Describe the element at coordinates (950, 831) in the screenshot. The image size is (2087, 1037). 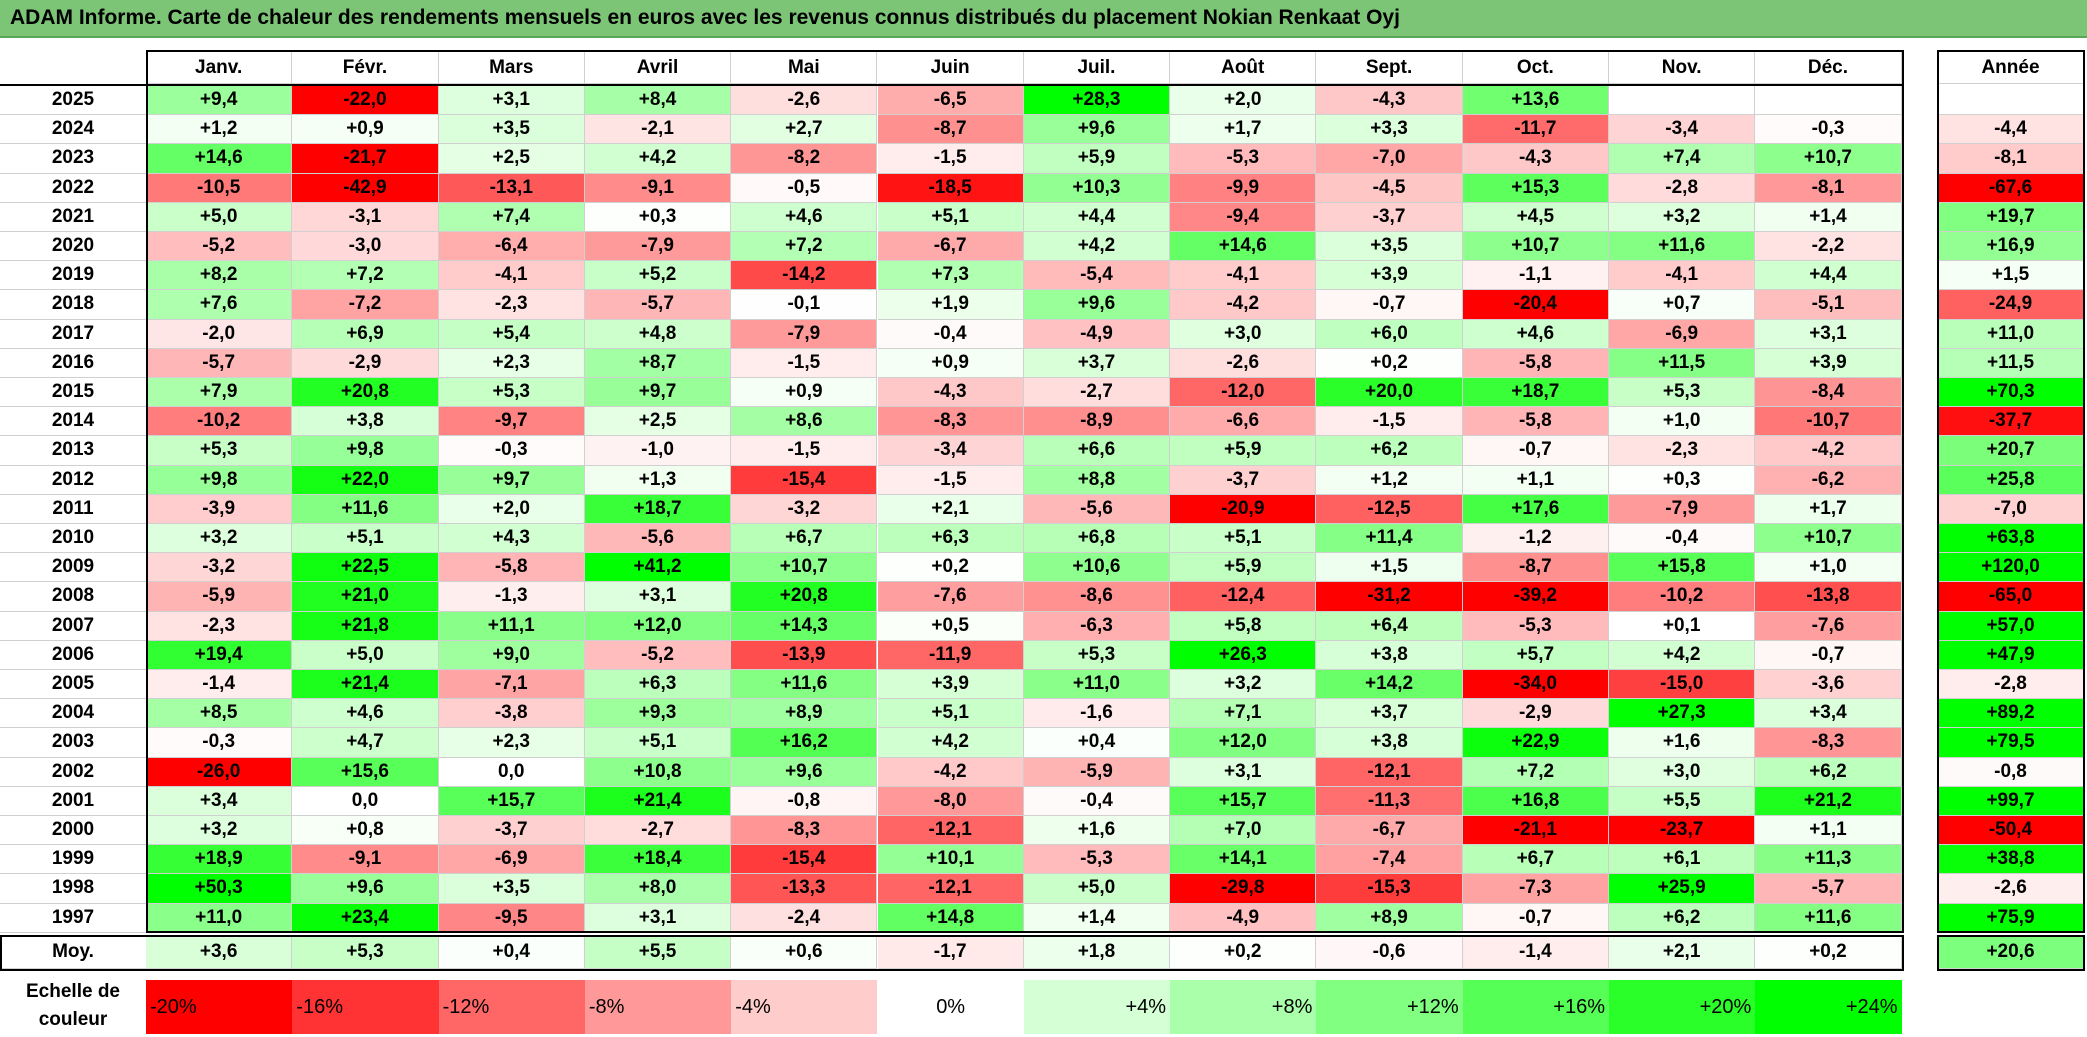
I see `heatmap-cell: -12,1` at that location.